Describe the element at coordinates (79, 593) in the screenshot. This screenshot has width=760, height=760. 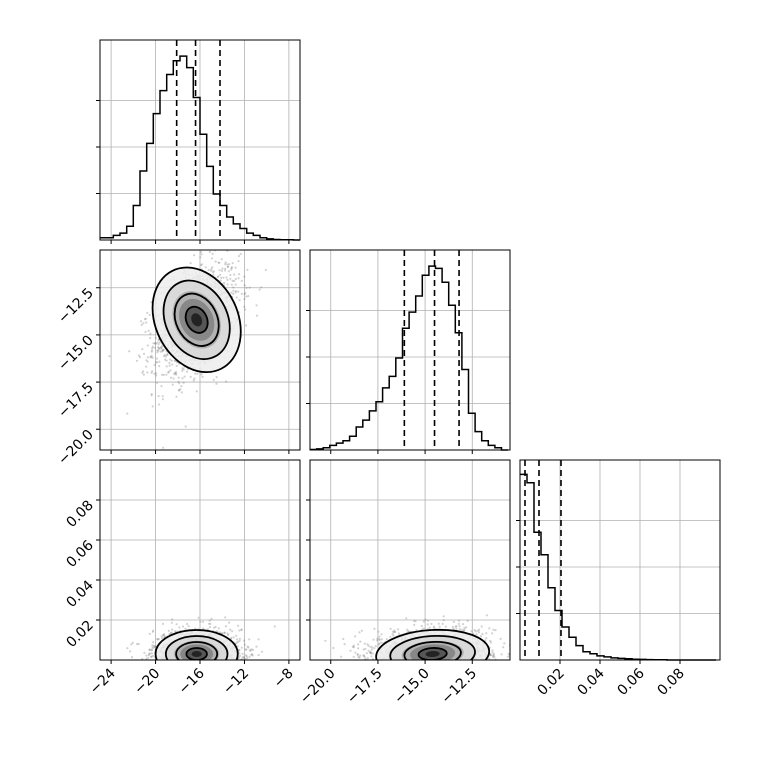
I see `y-tick-label-row3-2: 0.04` at that location.